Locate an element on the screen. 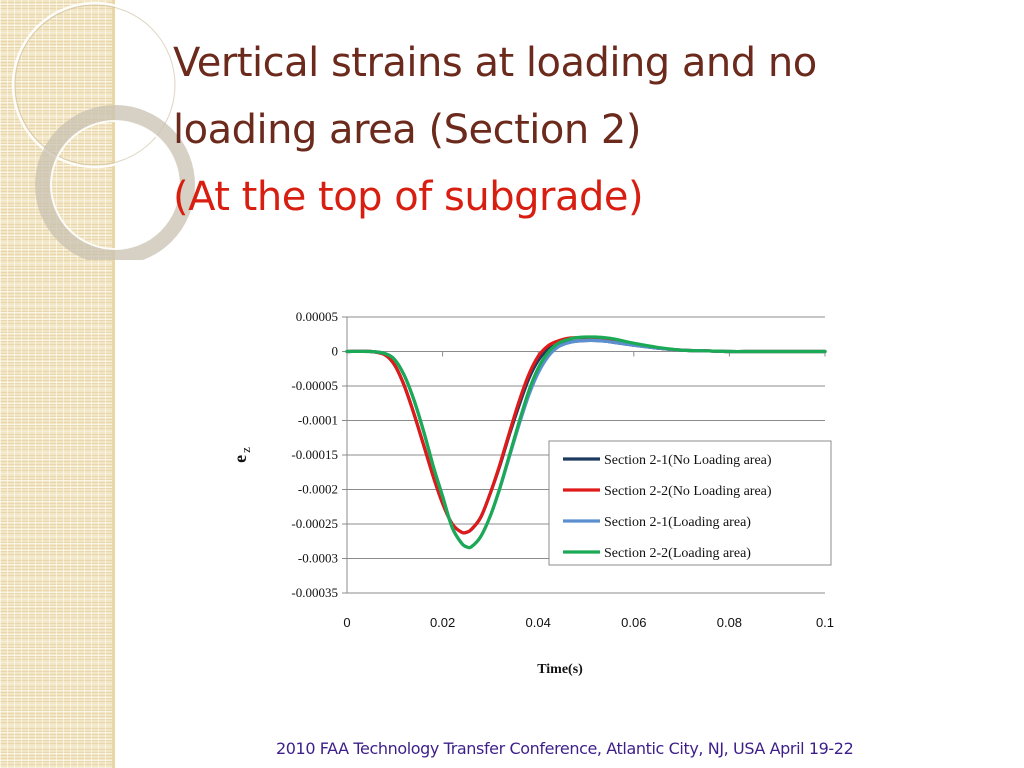  legend-box is located at coordinates (690, 503).